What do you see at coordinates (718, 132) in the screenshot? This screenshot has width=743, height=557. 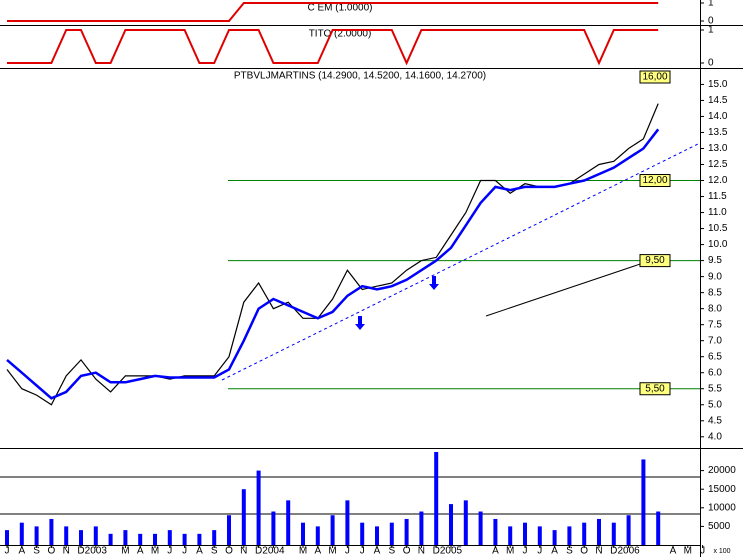 I see `y-tick-label: 13.5` at bounding box center [718, 132].